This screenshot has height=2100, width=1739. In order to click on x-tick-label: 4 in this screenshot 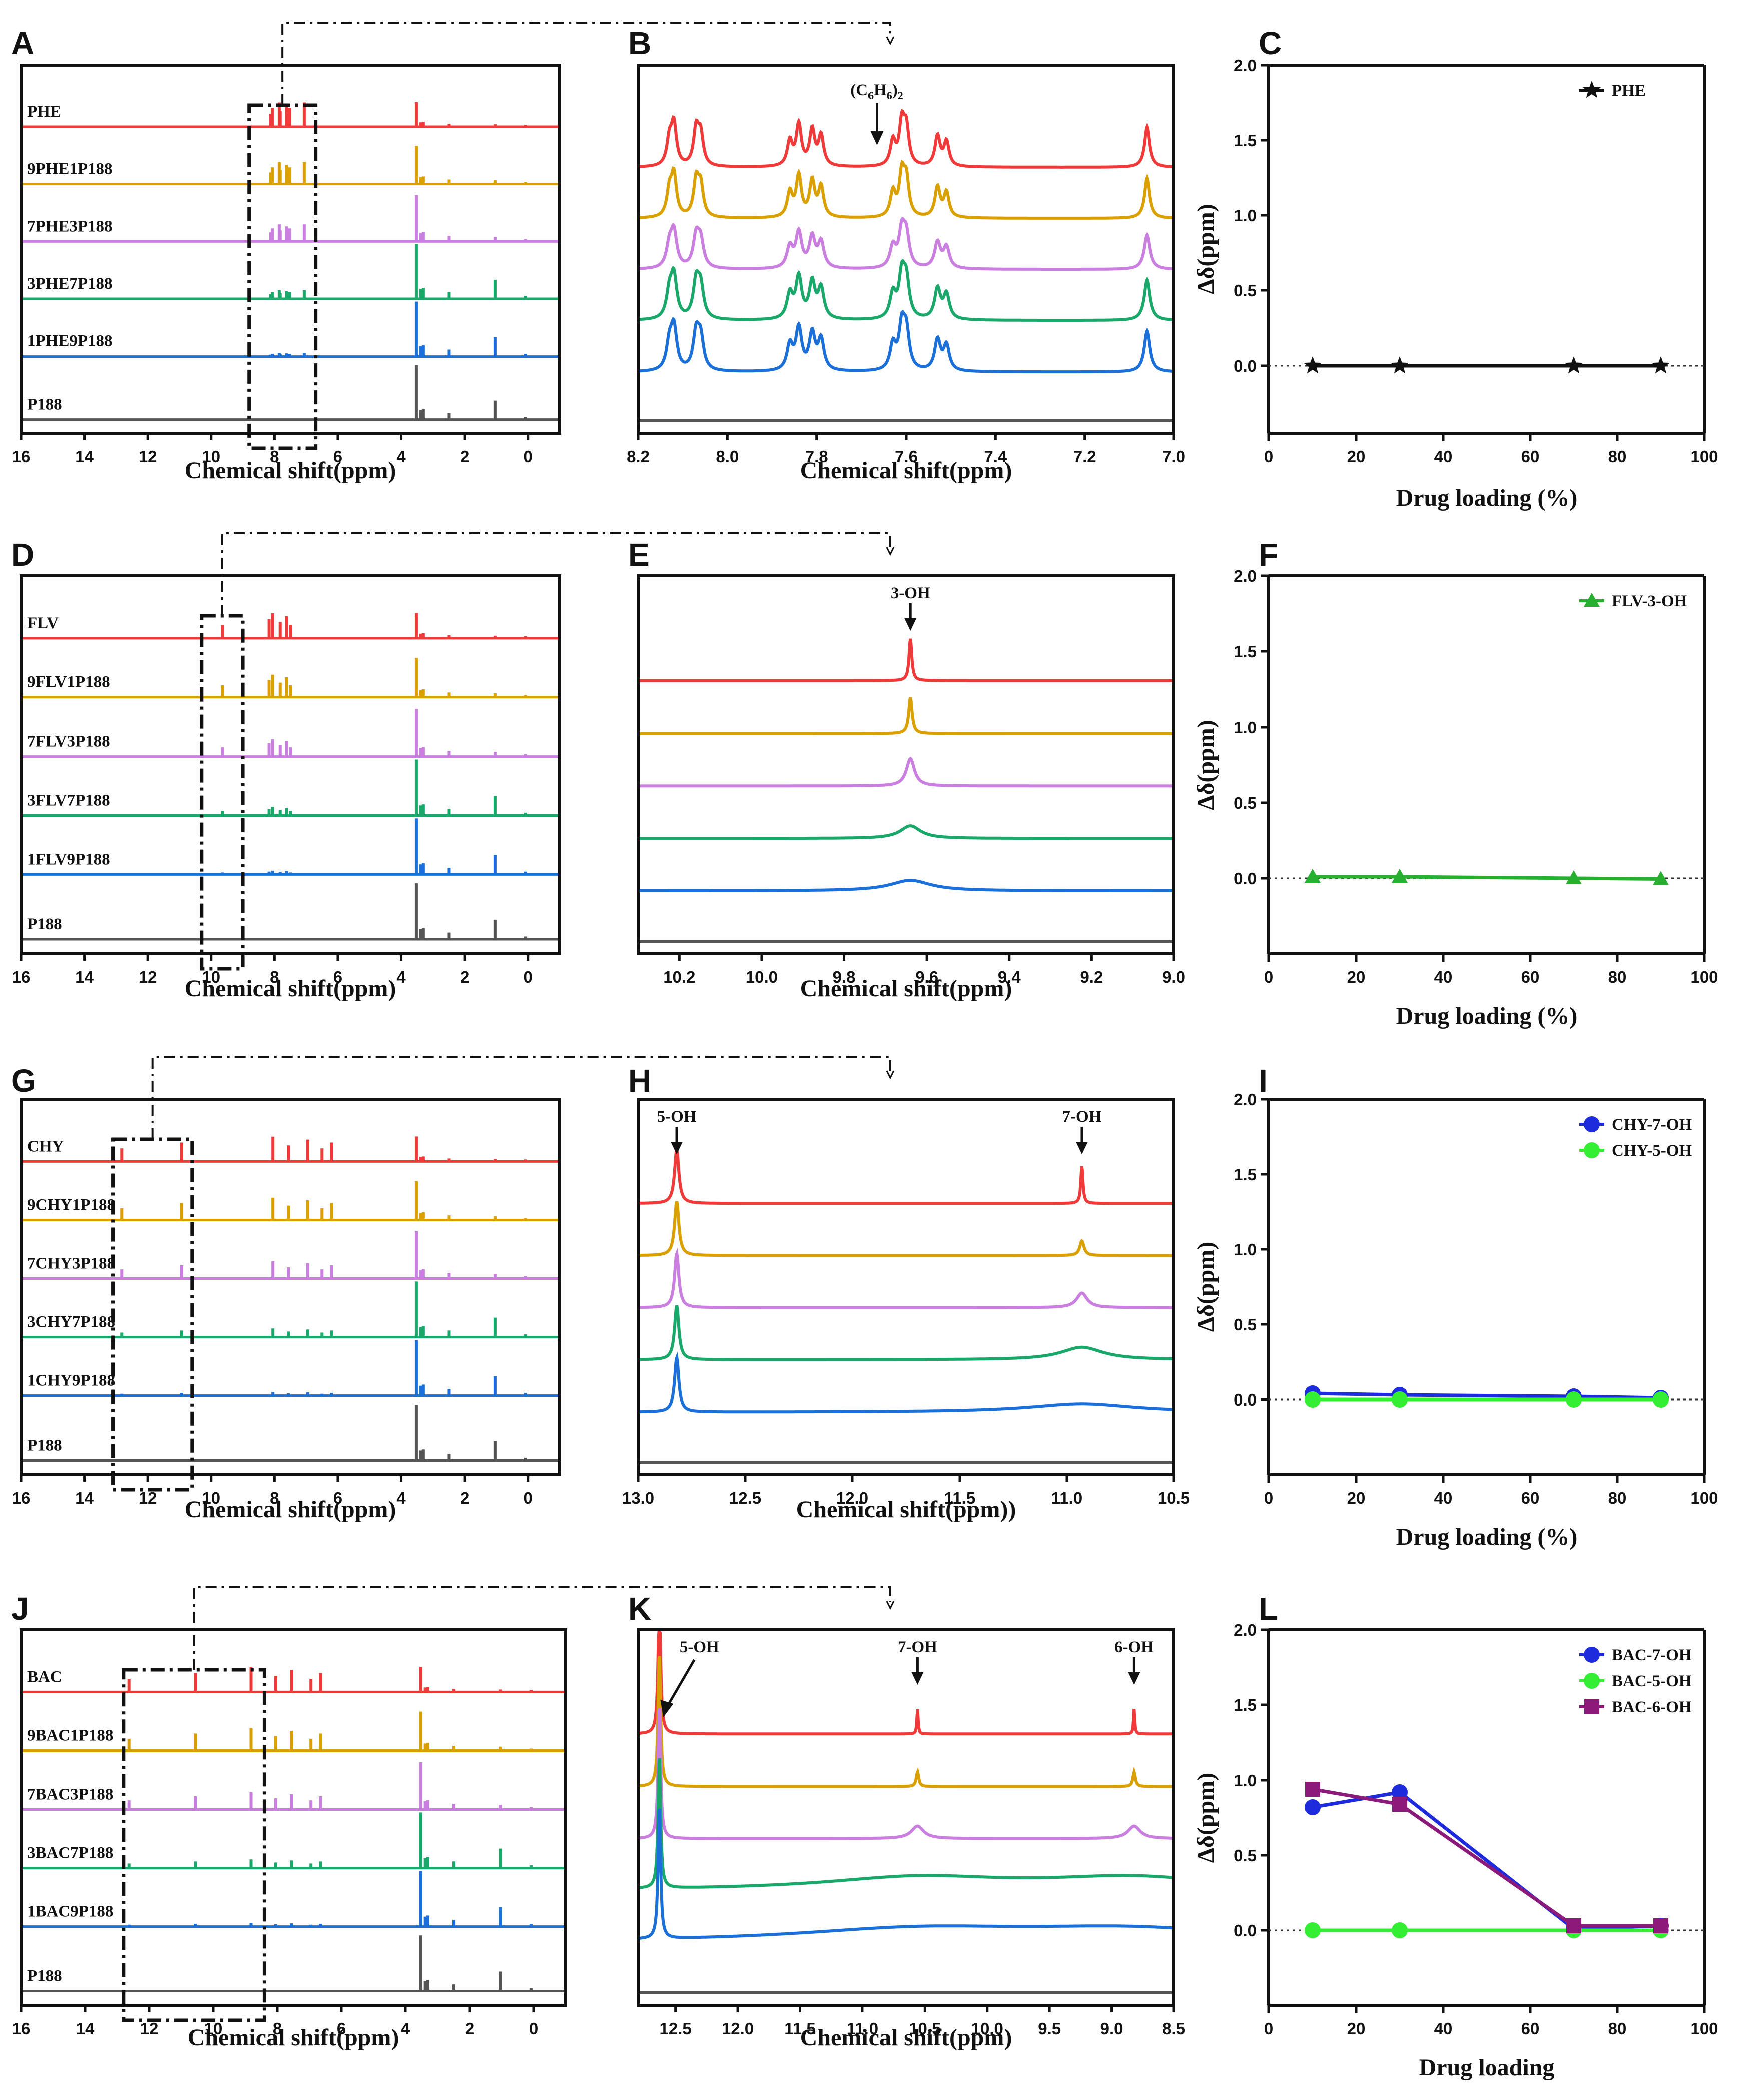, I will do `click(401, 1498)`.